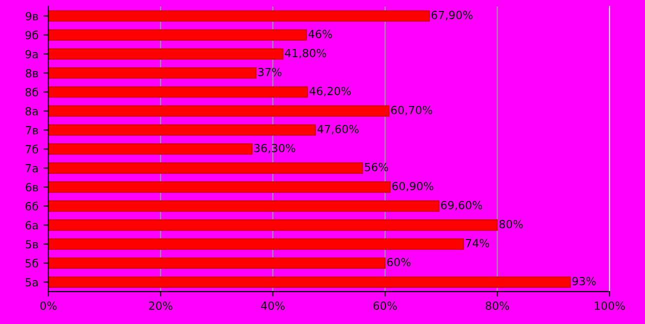 The height and width of the screenshot is (324, 645). Describe the element at coordinates (32, 187) in the screenshot. I see `y-tick-label: 6в` at that location.